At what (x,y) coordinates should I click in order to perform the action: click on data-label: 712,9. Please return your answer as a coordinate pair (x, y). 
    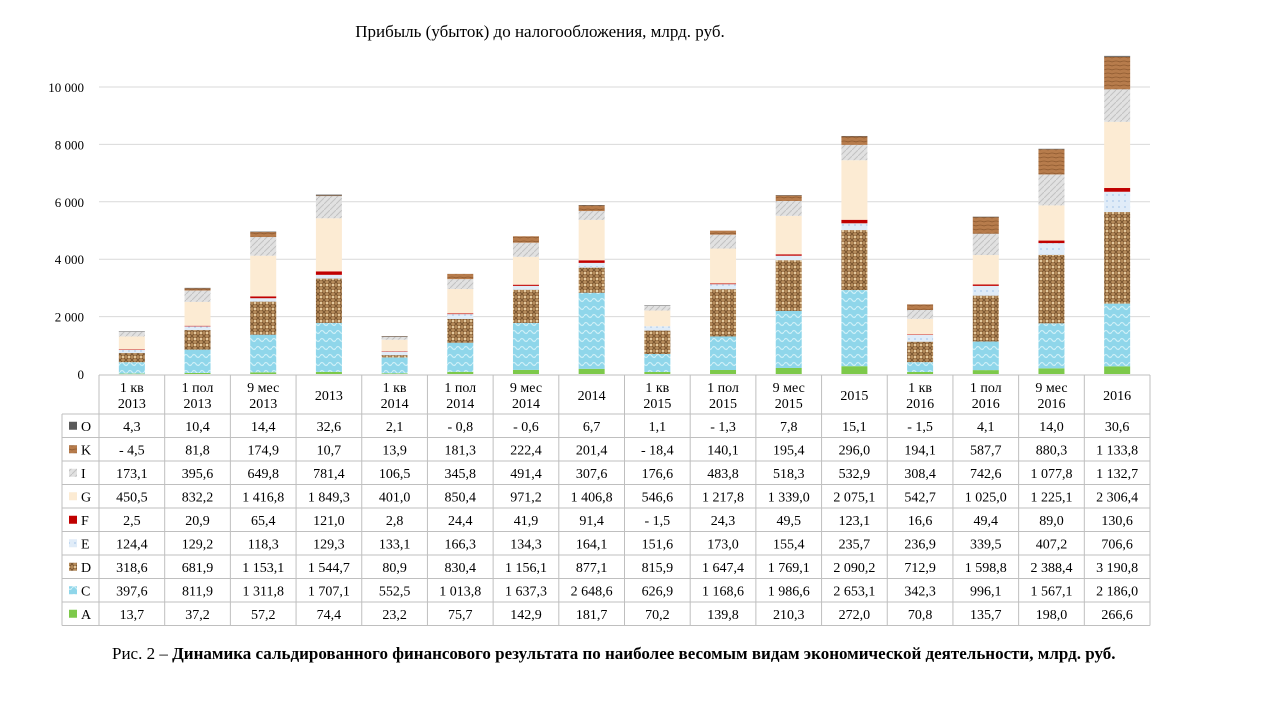
    Looking at the image, I should click on (920, 568).